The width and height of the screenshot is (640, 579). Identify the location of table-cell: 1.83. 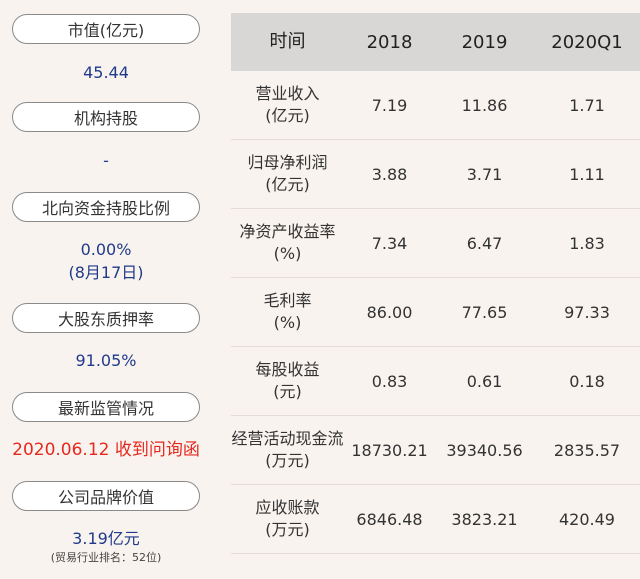
(587, 243).